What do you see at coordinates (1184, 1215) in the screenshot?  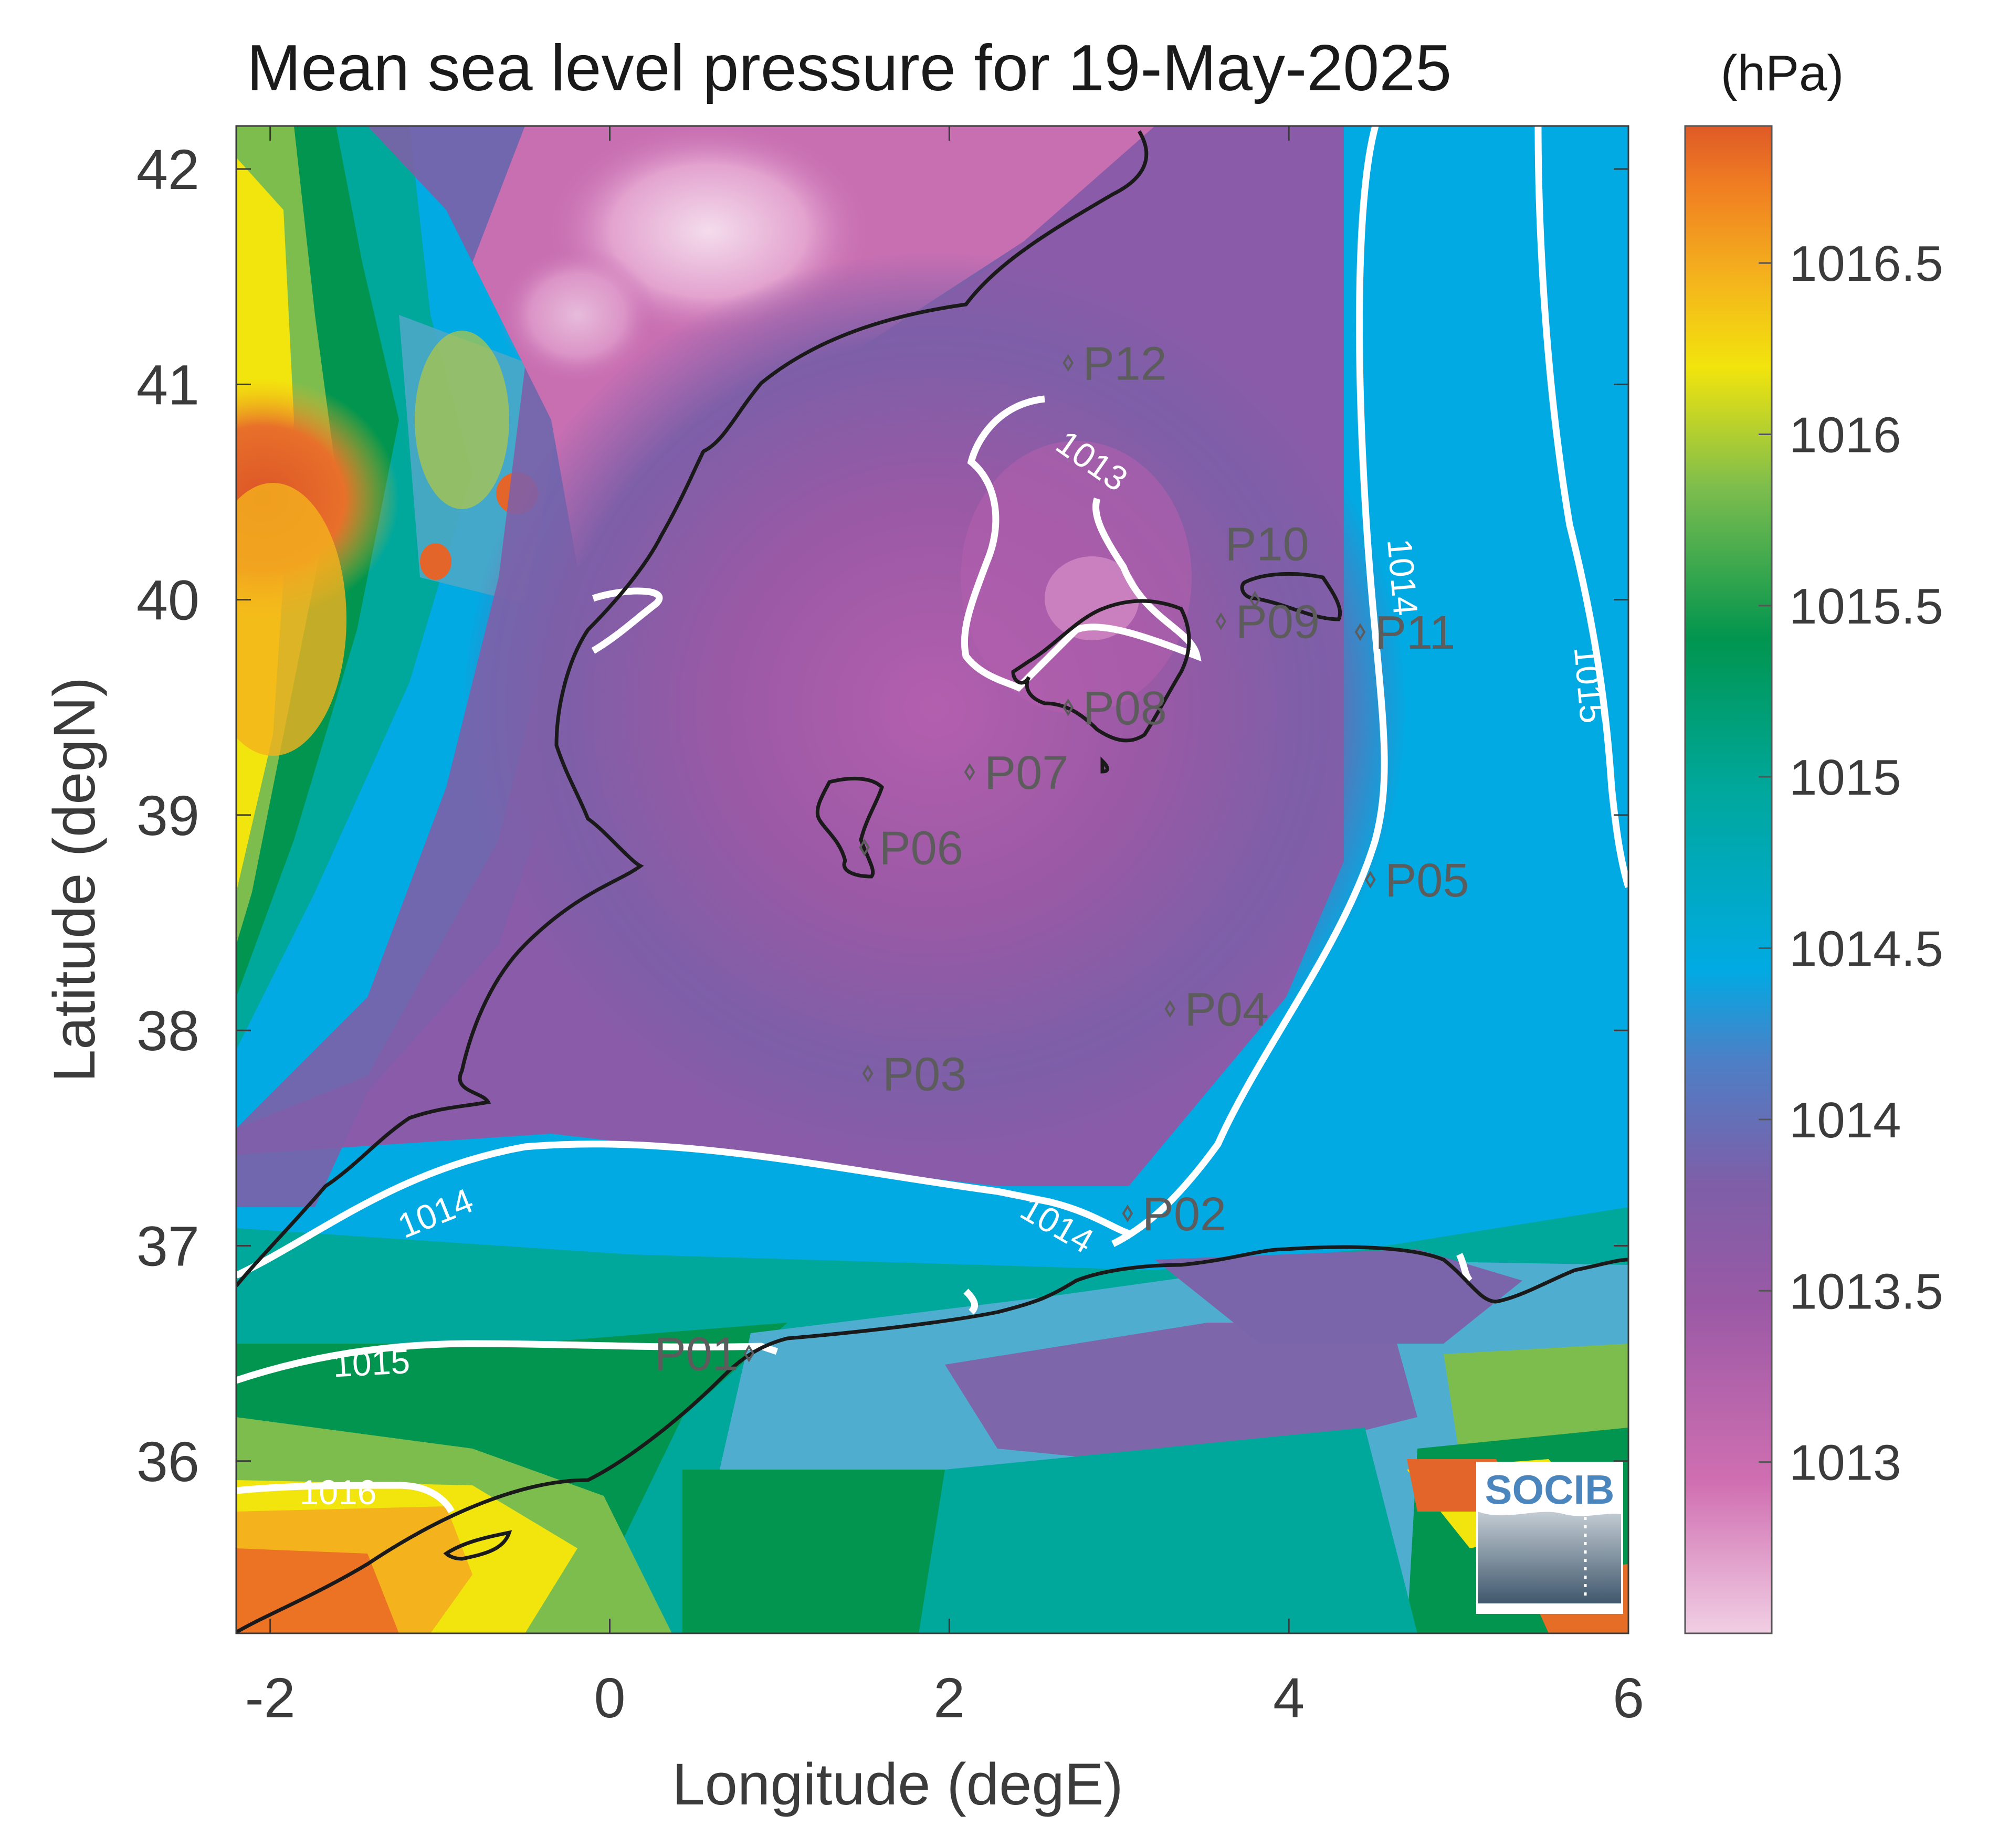 I see `station-label: P02` at bounding box center [1184, 1215].